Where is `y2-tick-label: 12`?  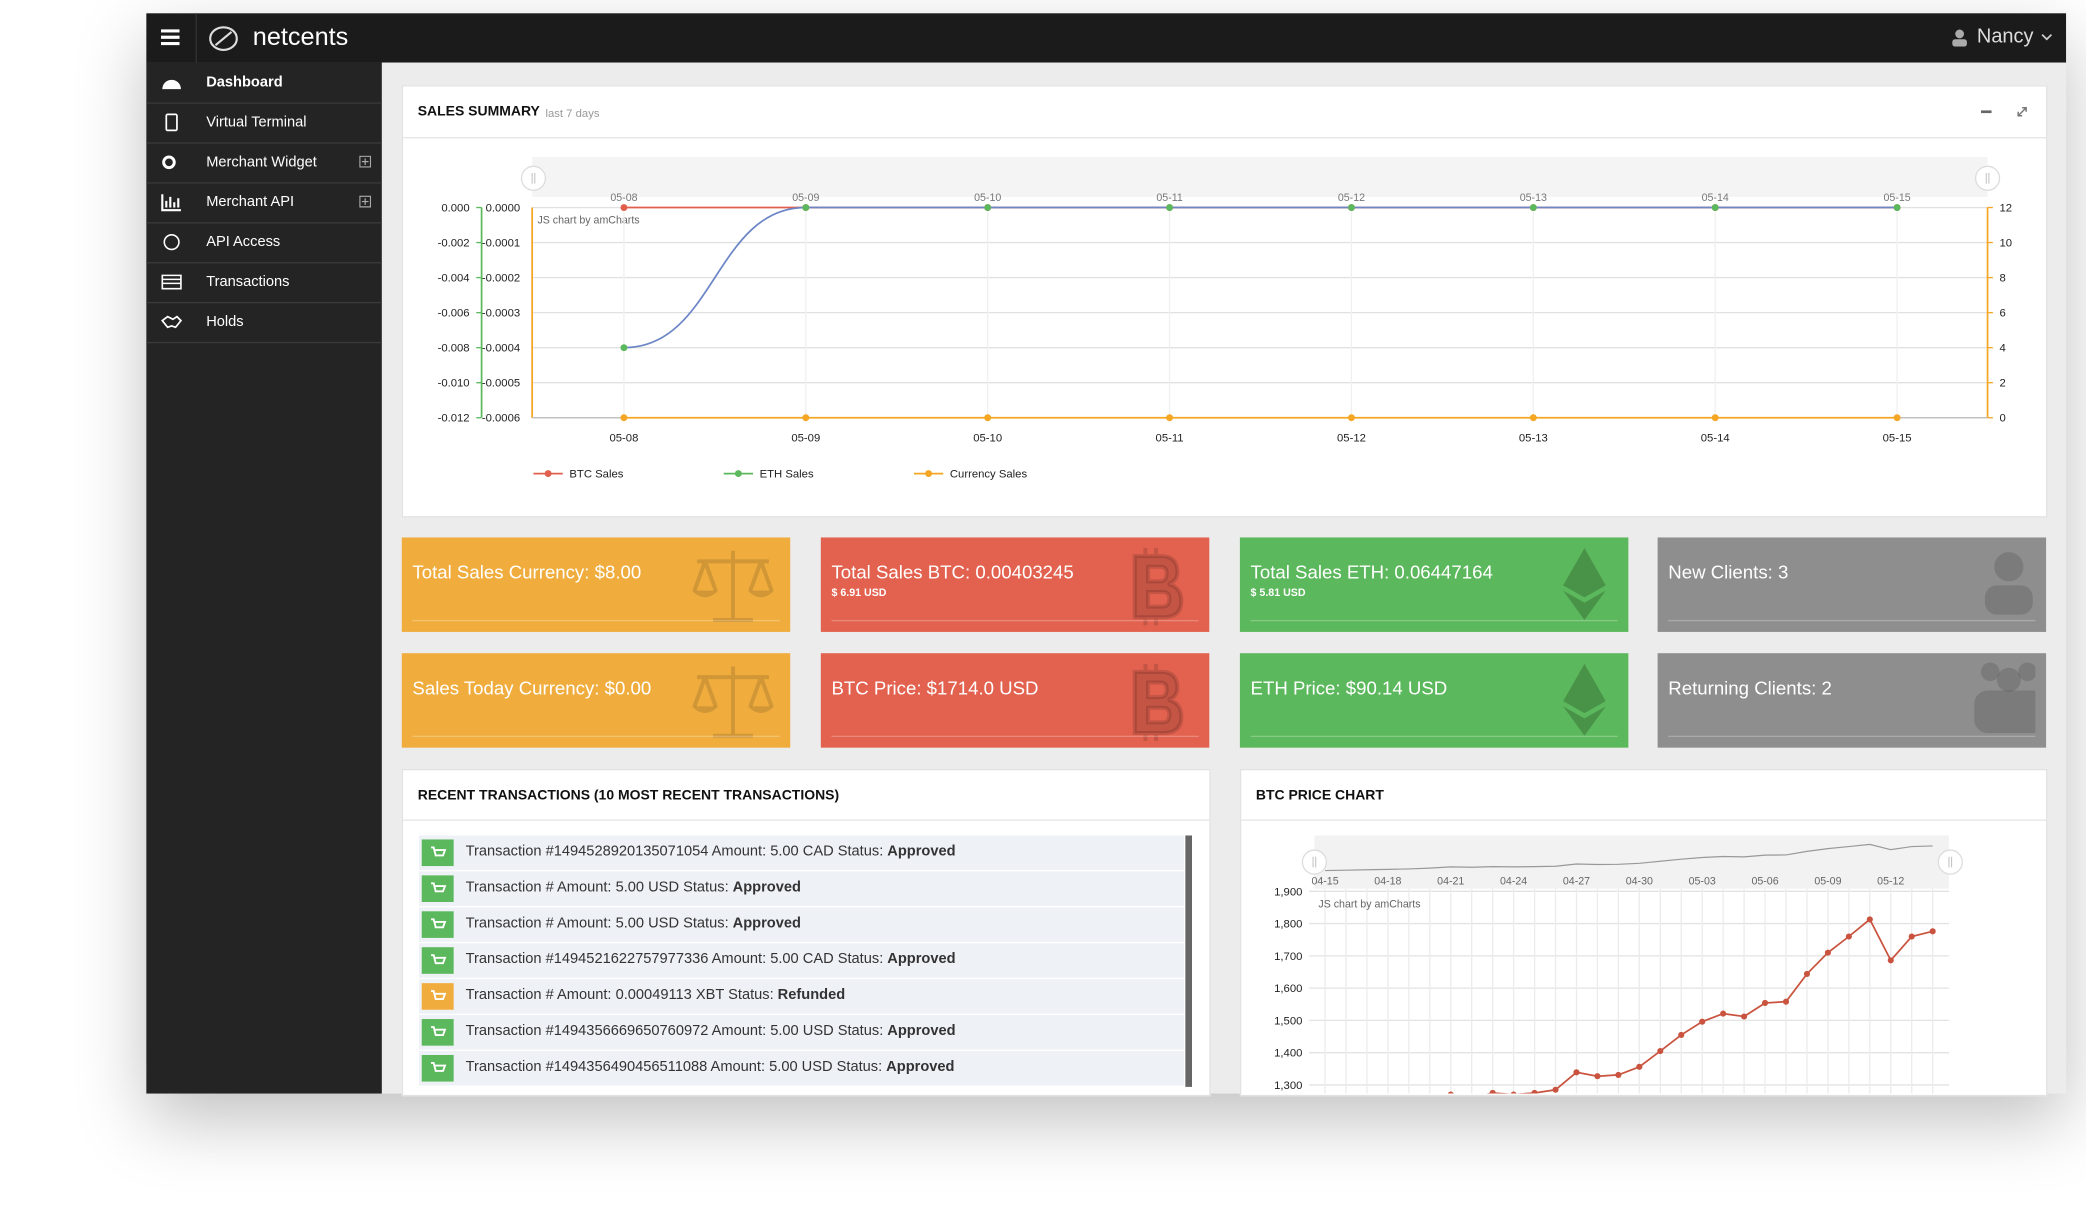
y2-tick-label: 12 is located at coordinates (2006, 209).